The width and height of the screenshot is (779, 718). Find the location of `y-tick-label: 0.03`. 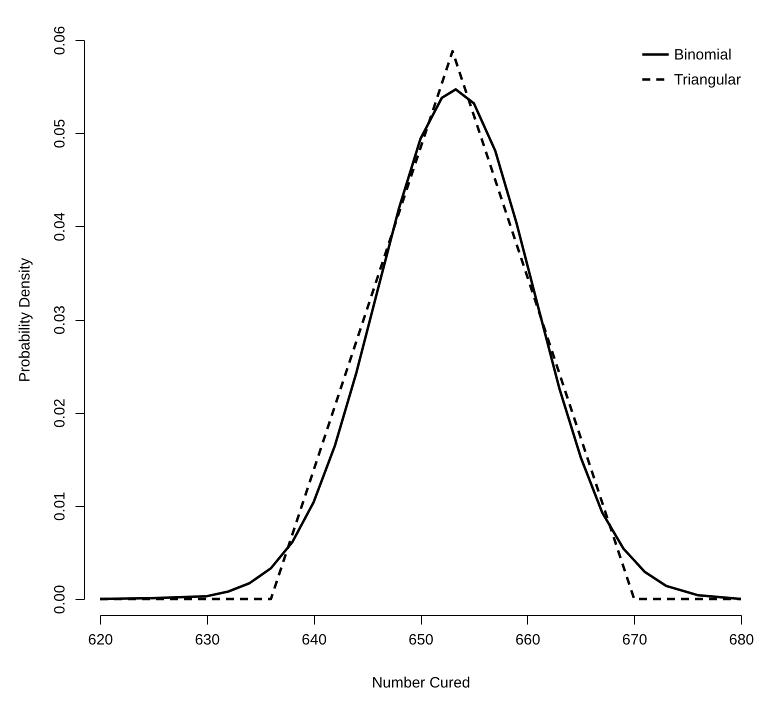

y-tick-label: 0.03 is located at coordinates (60, 320).